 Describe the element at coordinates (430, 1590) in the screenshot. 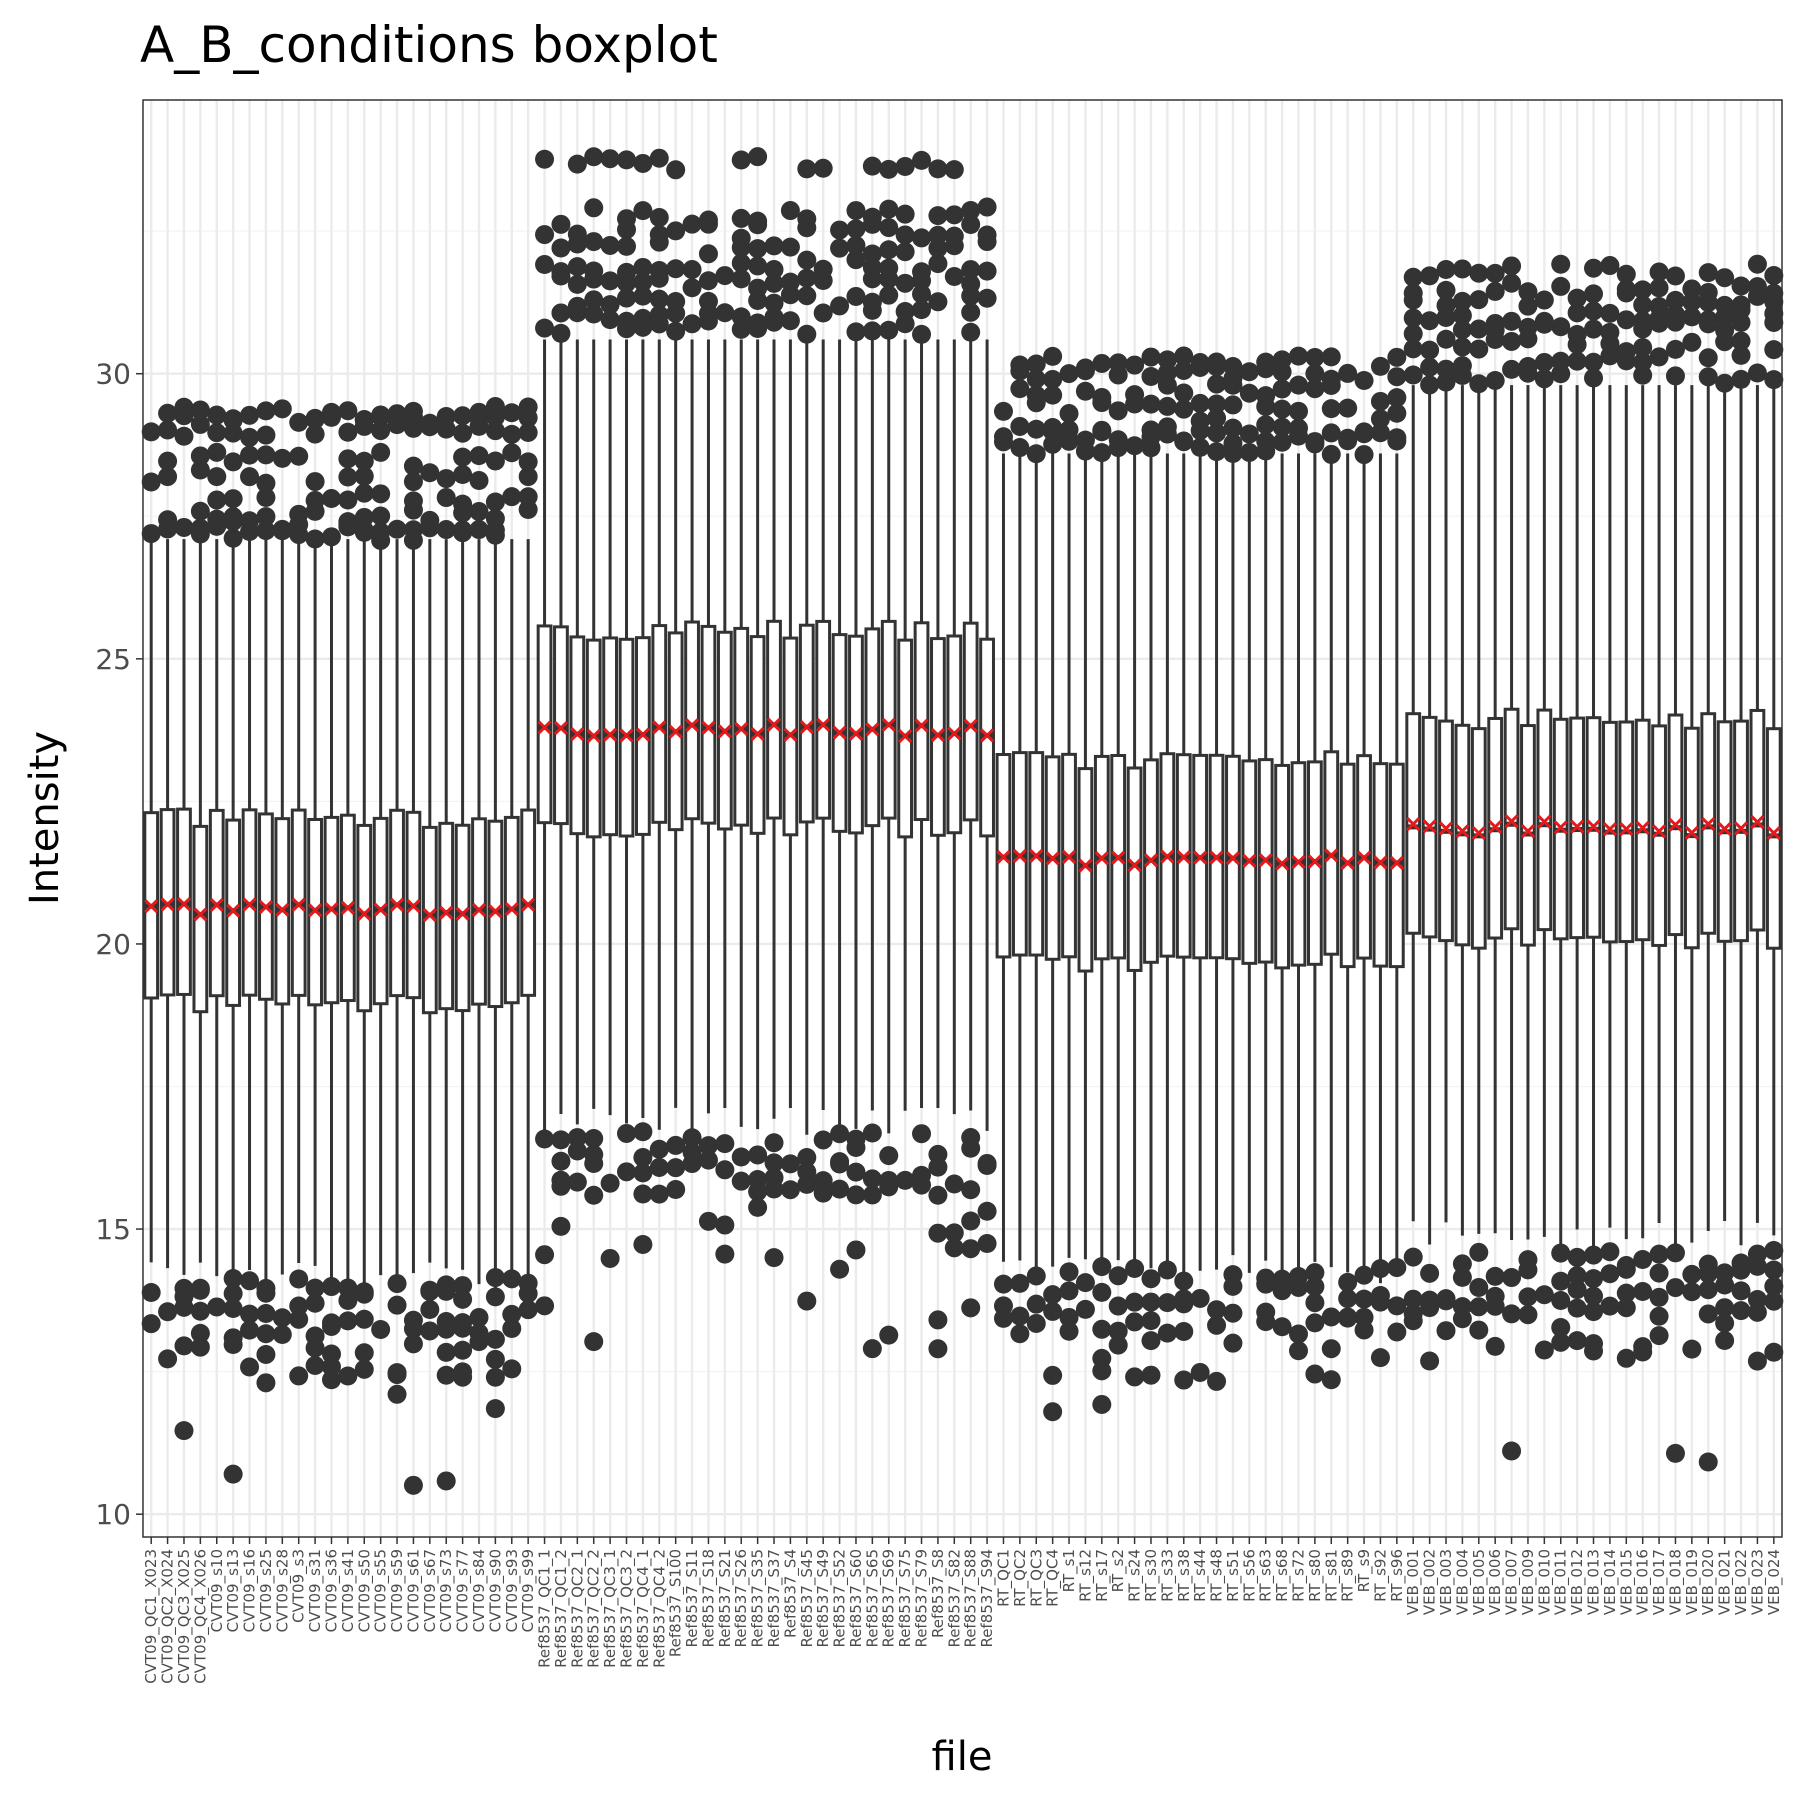

I see `x-tick-label: CVT09_s67` at that location.